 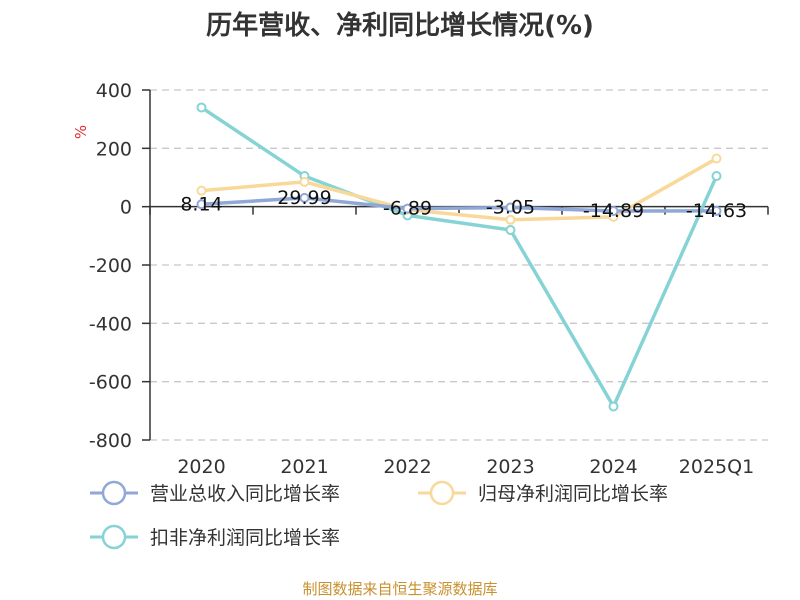 What do you see at coordinates (573, 494) in the screenshot?
I see `legend-label: 归母净利润同比增长率` at bounding box center [573, 494].